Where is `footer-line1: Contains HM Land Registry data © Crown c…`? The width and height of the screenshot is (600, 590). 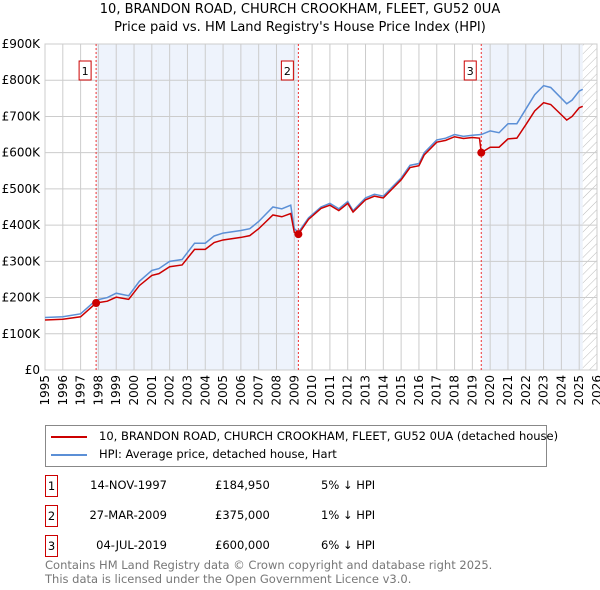
footer-line1: Contains HM Land Registry data © Crown c… is located at coordinates (269, 565).